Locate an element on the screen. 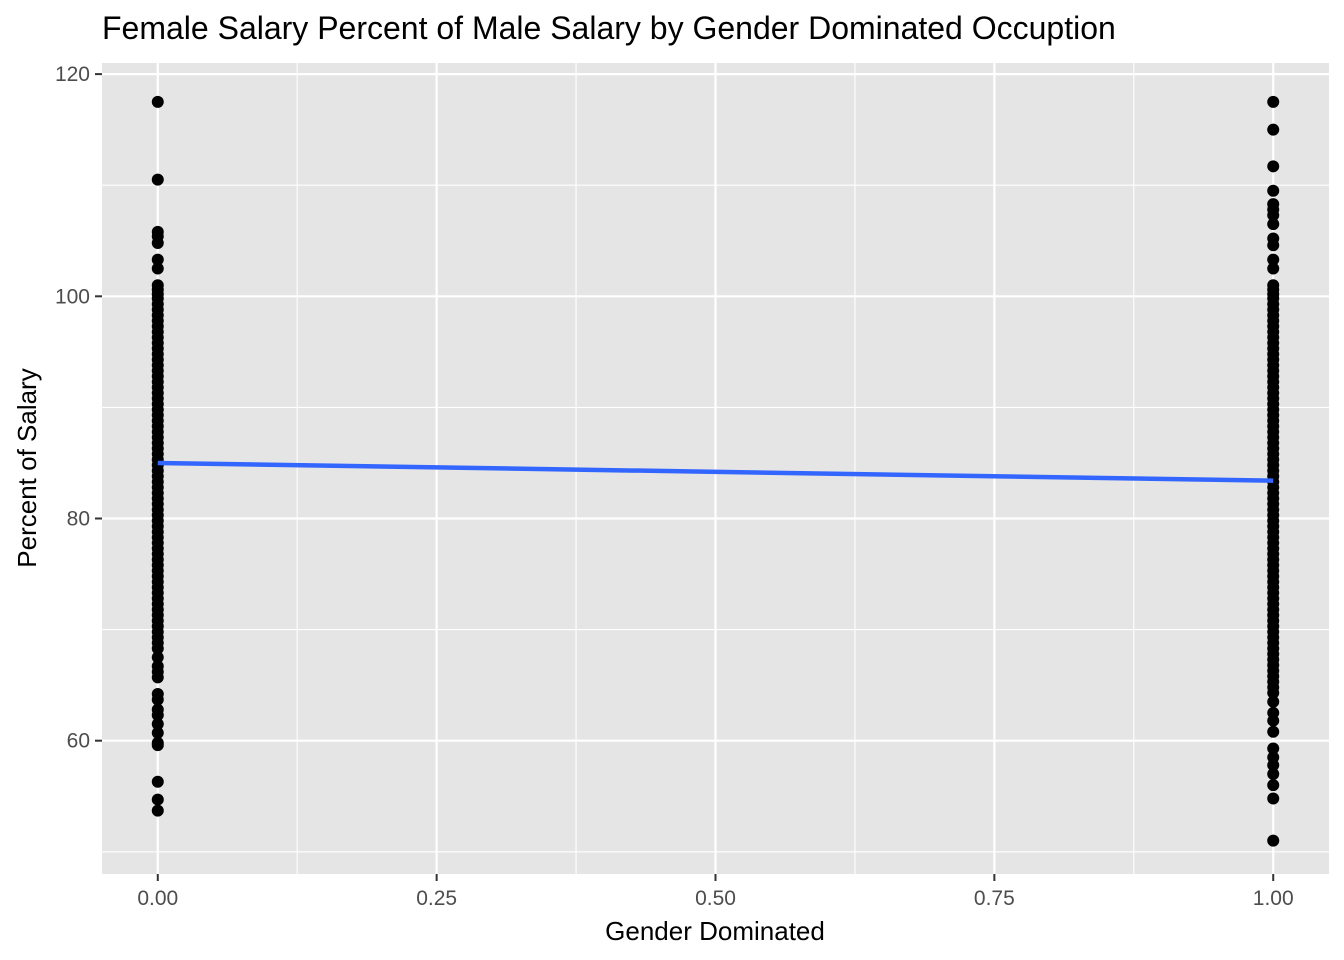  x-tick-label: 1.00 is located at coordinates (1273, 898).